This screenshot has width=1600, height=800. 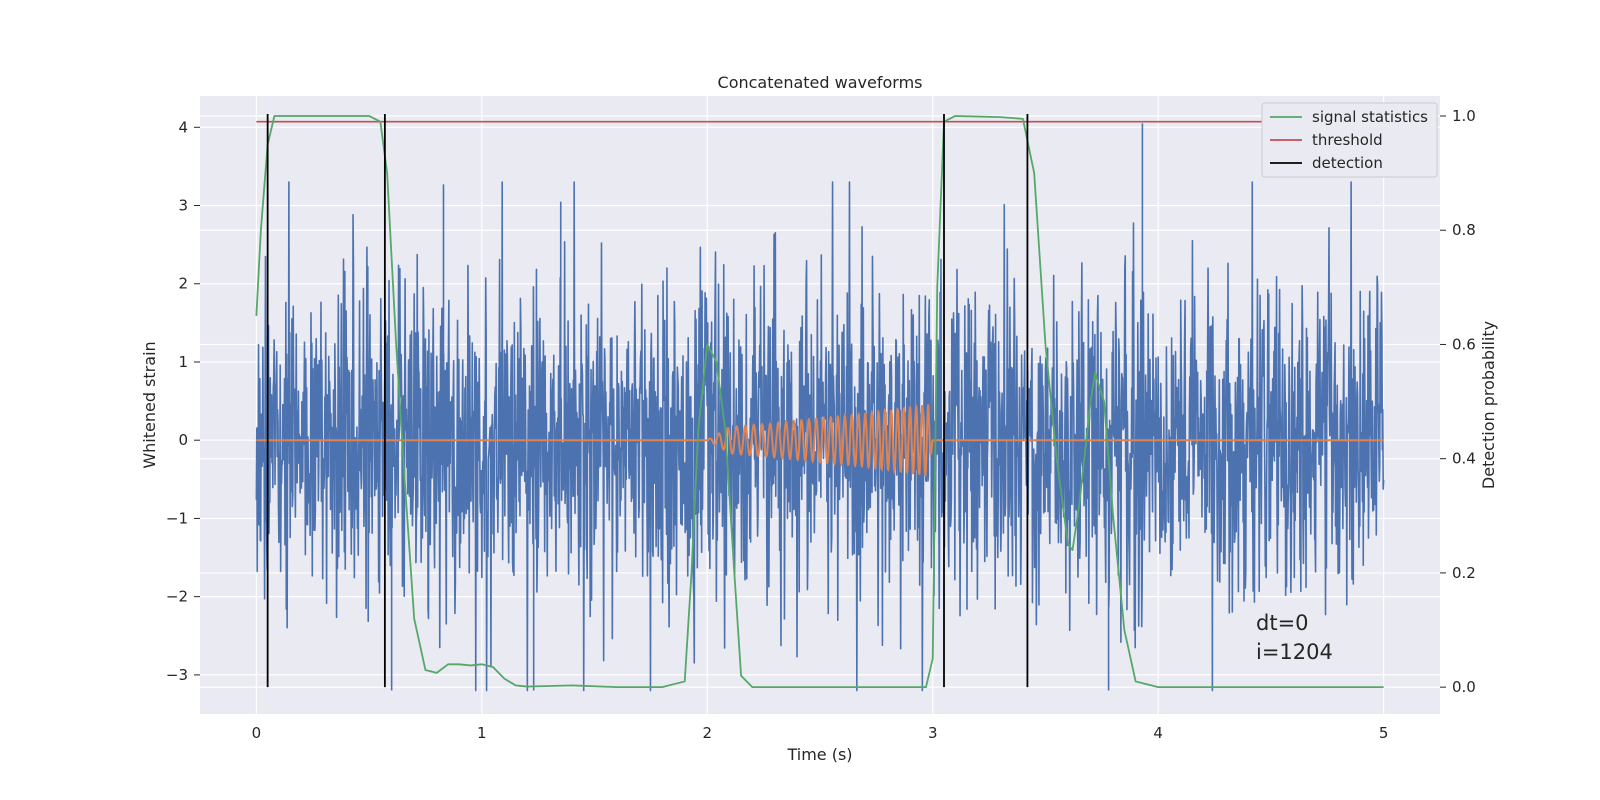 What do you see at coordinates (933, 733) in the screenshot?
I see `x-tick-label: 3` at bounding box center [933, 733].